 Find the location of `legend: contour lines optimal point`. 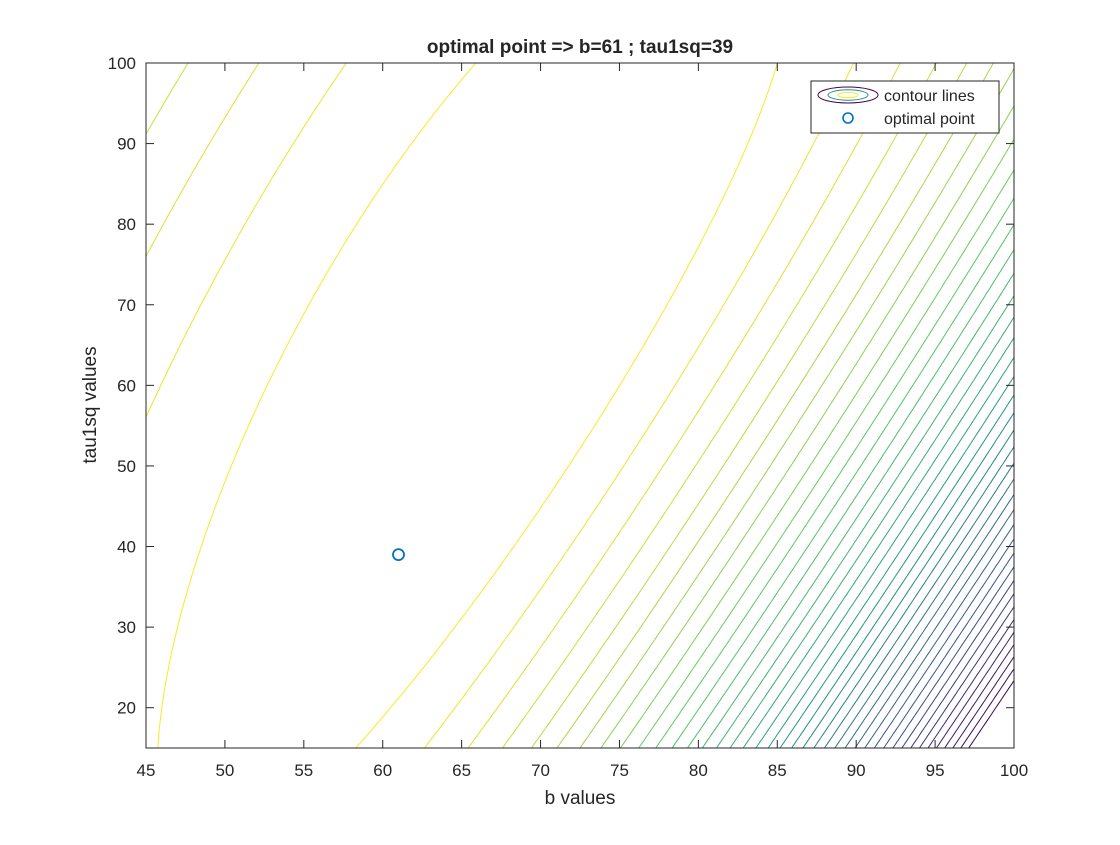

legend: contour lines optimal point is located at coordinates (905, 107).